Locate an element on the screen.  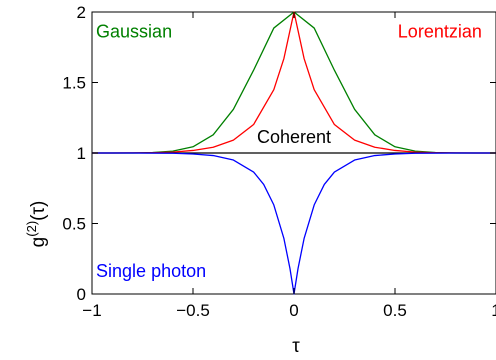
svg-text: g(2)(τ) is located at coordinates (36, 224).